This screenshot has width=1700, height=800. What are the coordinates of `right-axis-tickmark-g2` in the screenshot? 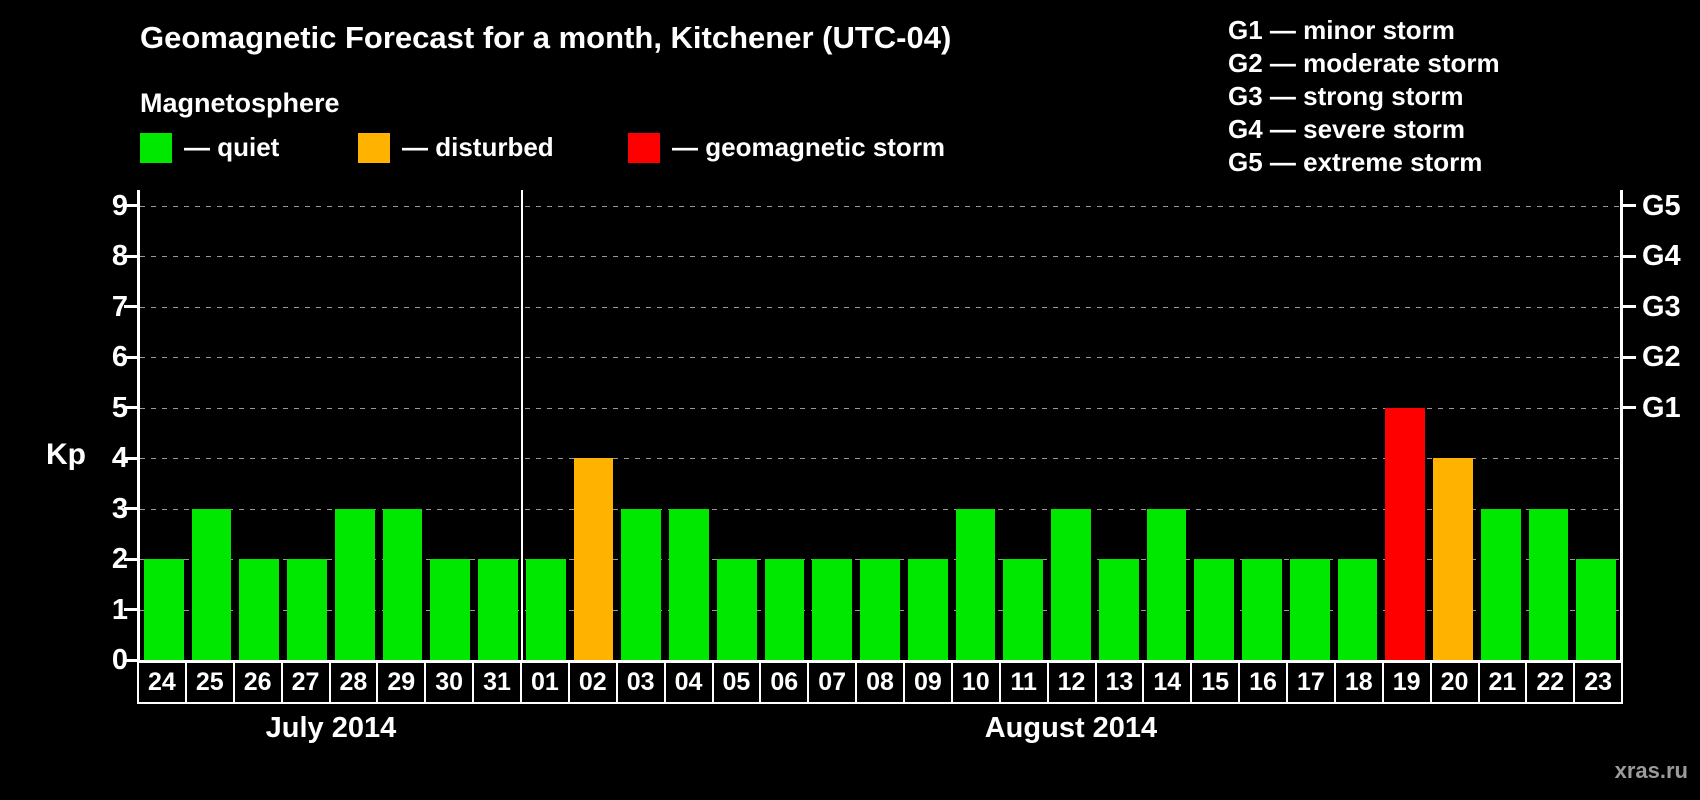 It's located at (1629, 357).